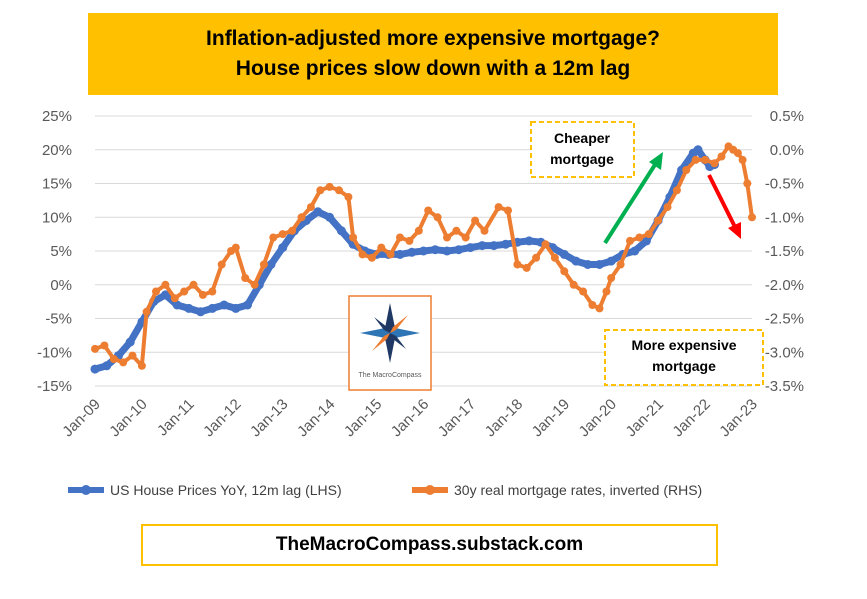 This screenshot has height=599, width=867. I want to click on x-tick-label: Jan-22, so click(691, 418).